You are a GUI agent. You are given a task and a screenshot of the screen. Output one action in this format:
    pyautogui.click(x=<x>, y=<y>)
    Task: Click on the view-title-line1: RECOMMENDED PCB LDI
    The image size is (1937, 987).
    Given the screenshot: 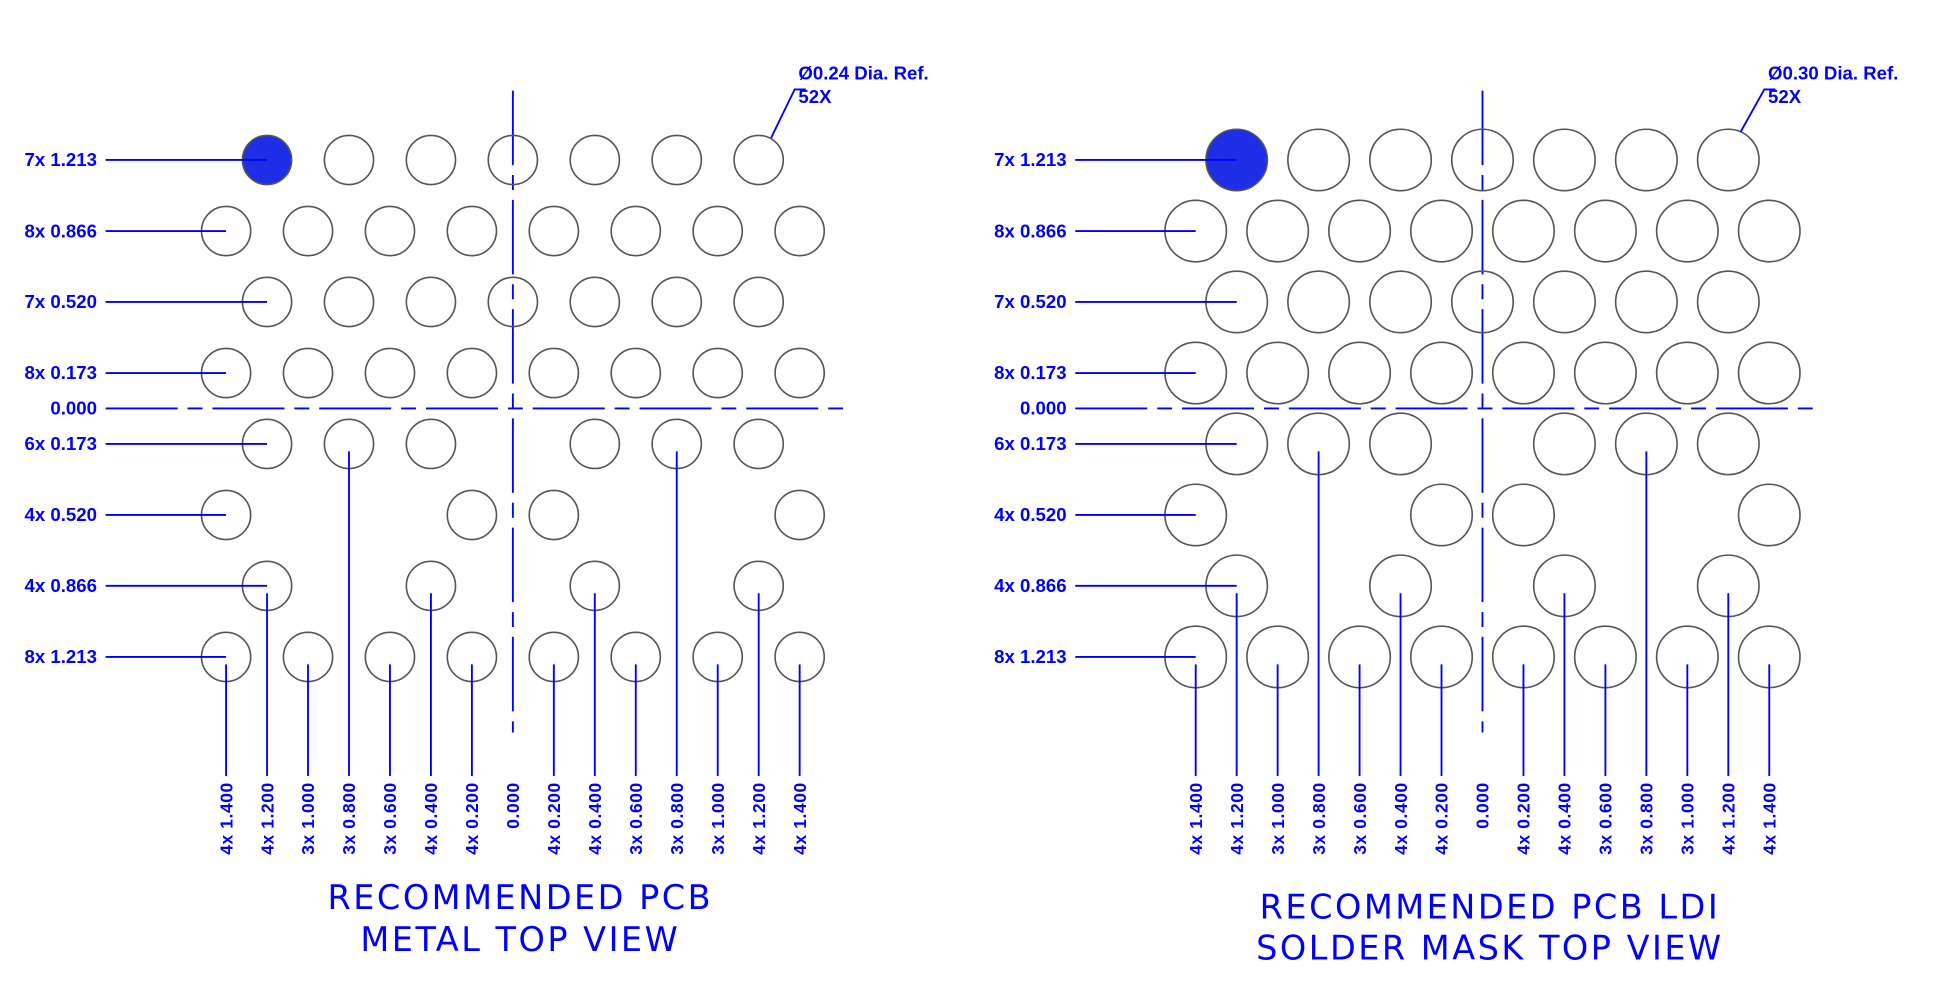 What is the action you would take?
    pyautogui.click(x=1490, y=907)
    